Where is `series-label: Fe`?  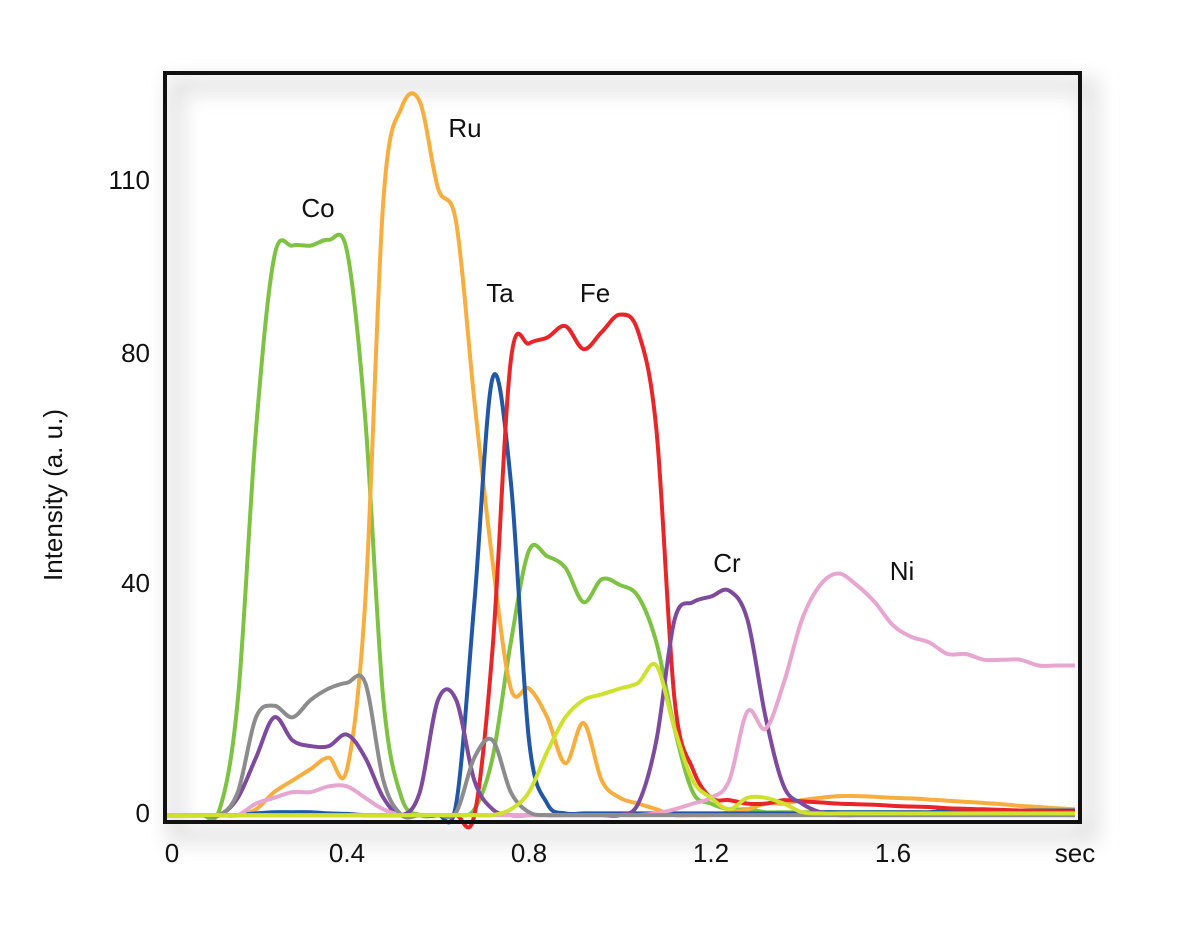 series-label: Fe is located at coordinates (595, 293).